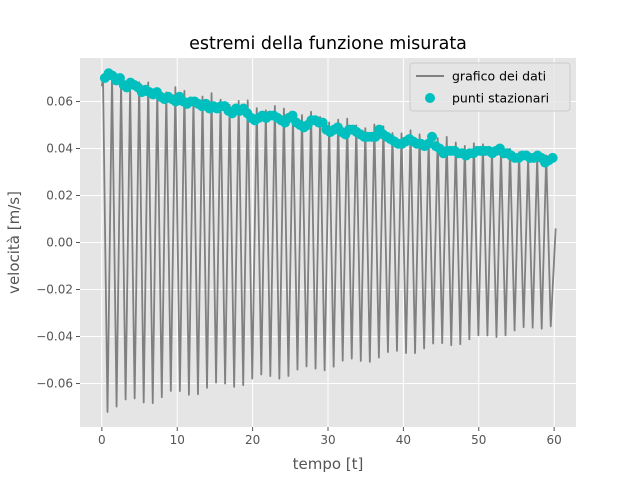 This screenshot has width=640, height=480. I want to click on x-tick-label: 50, so click(478, 440).